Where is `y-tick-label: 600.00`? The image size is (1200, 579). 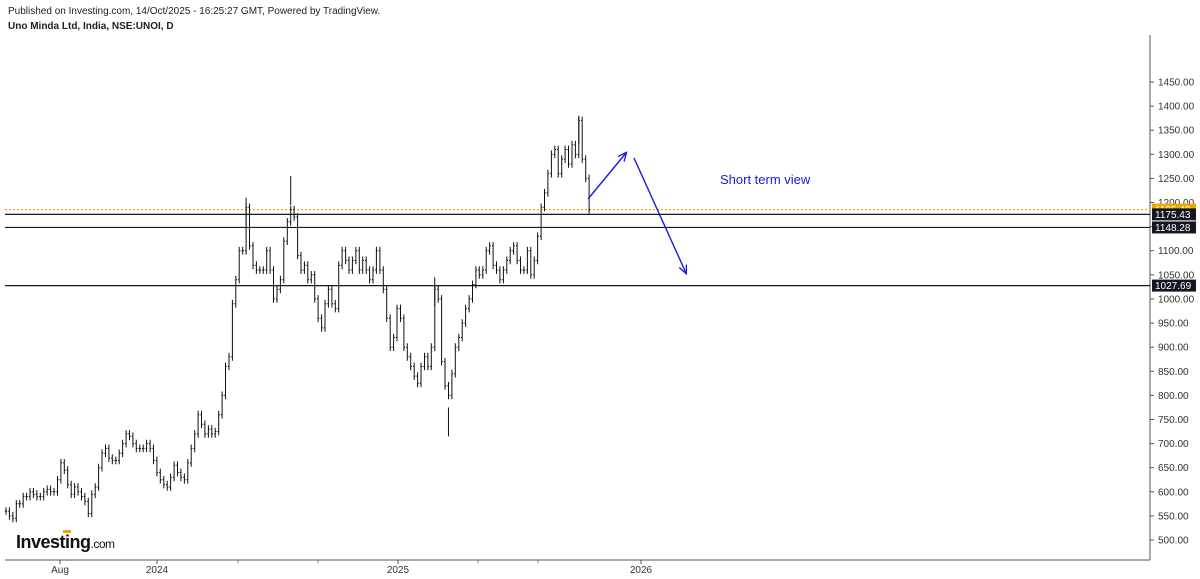
y-tick-label: 600.00 is located at coordinates (1173, 492).